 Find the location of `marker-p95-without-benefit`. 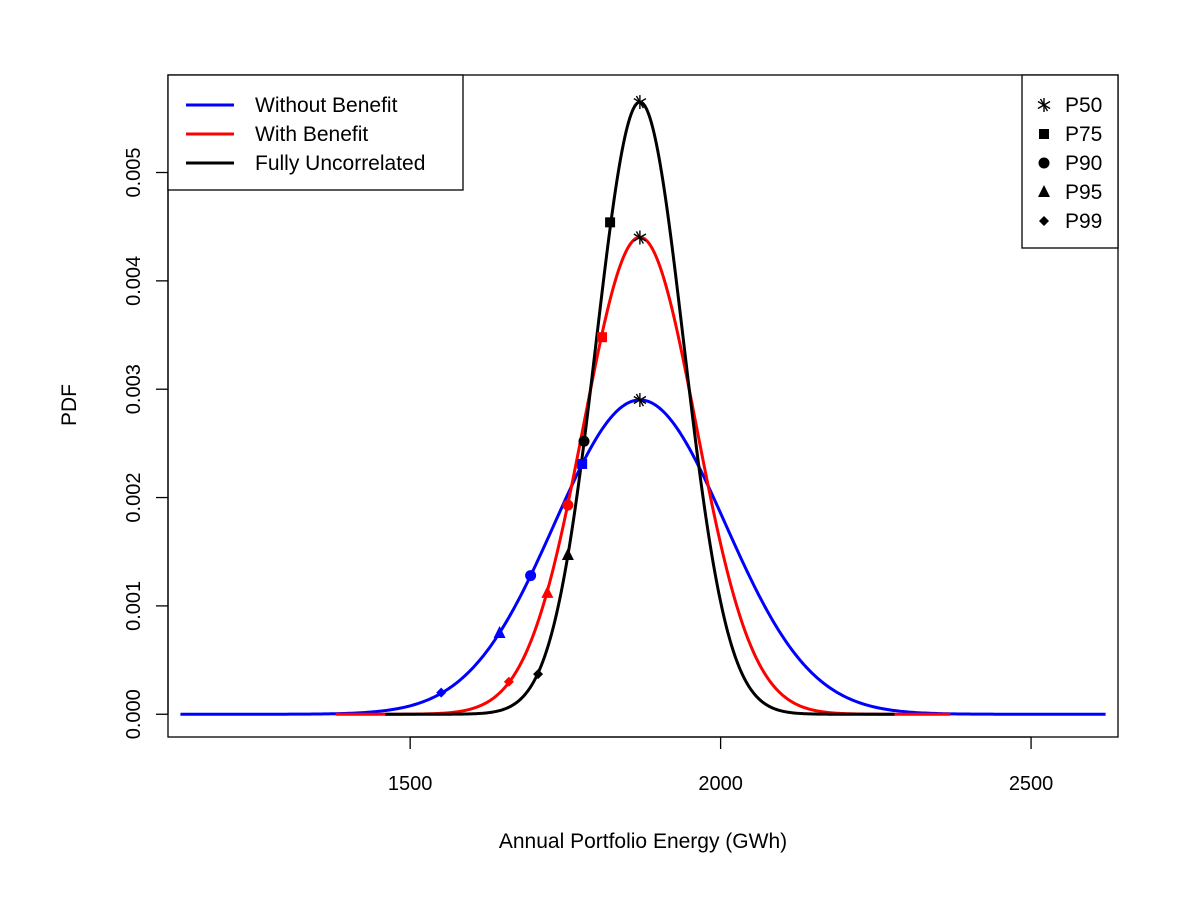

marker-p95-without-benefit is located at coordinates (499, 631).